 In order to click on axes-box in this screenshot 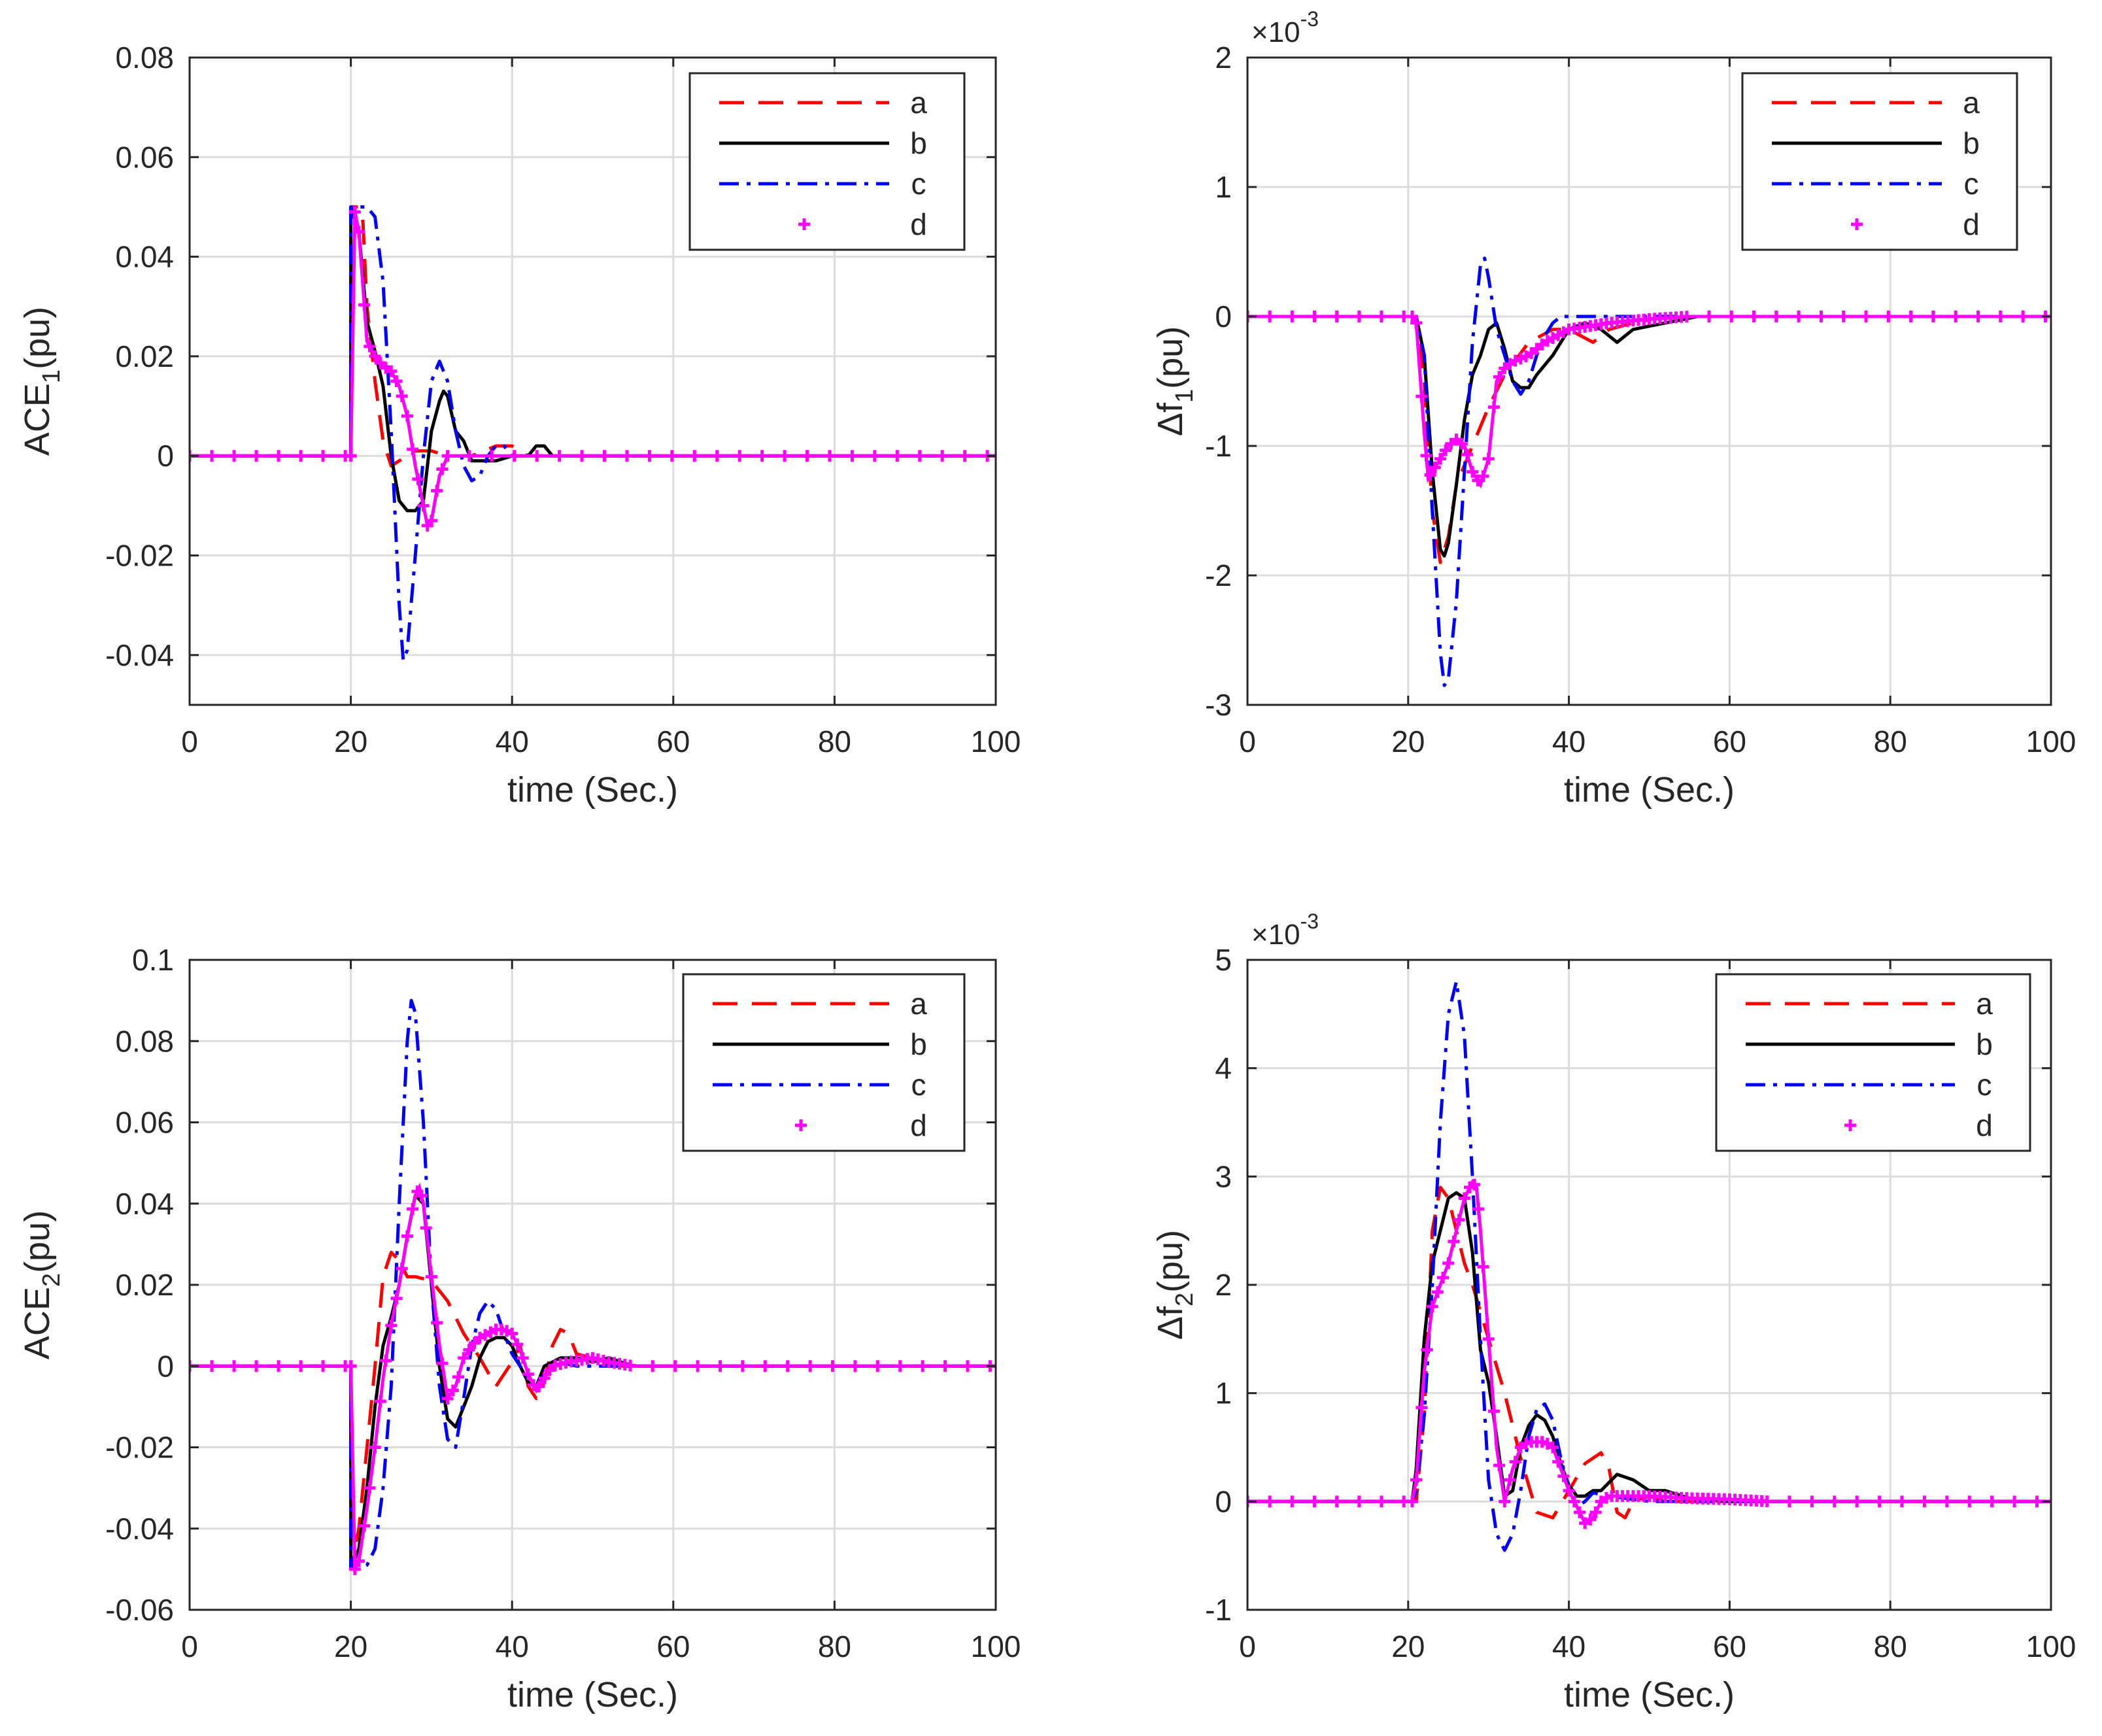, I will do `click(1649, 381)`.